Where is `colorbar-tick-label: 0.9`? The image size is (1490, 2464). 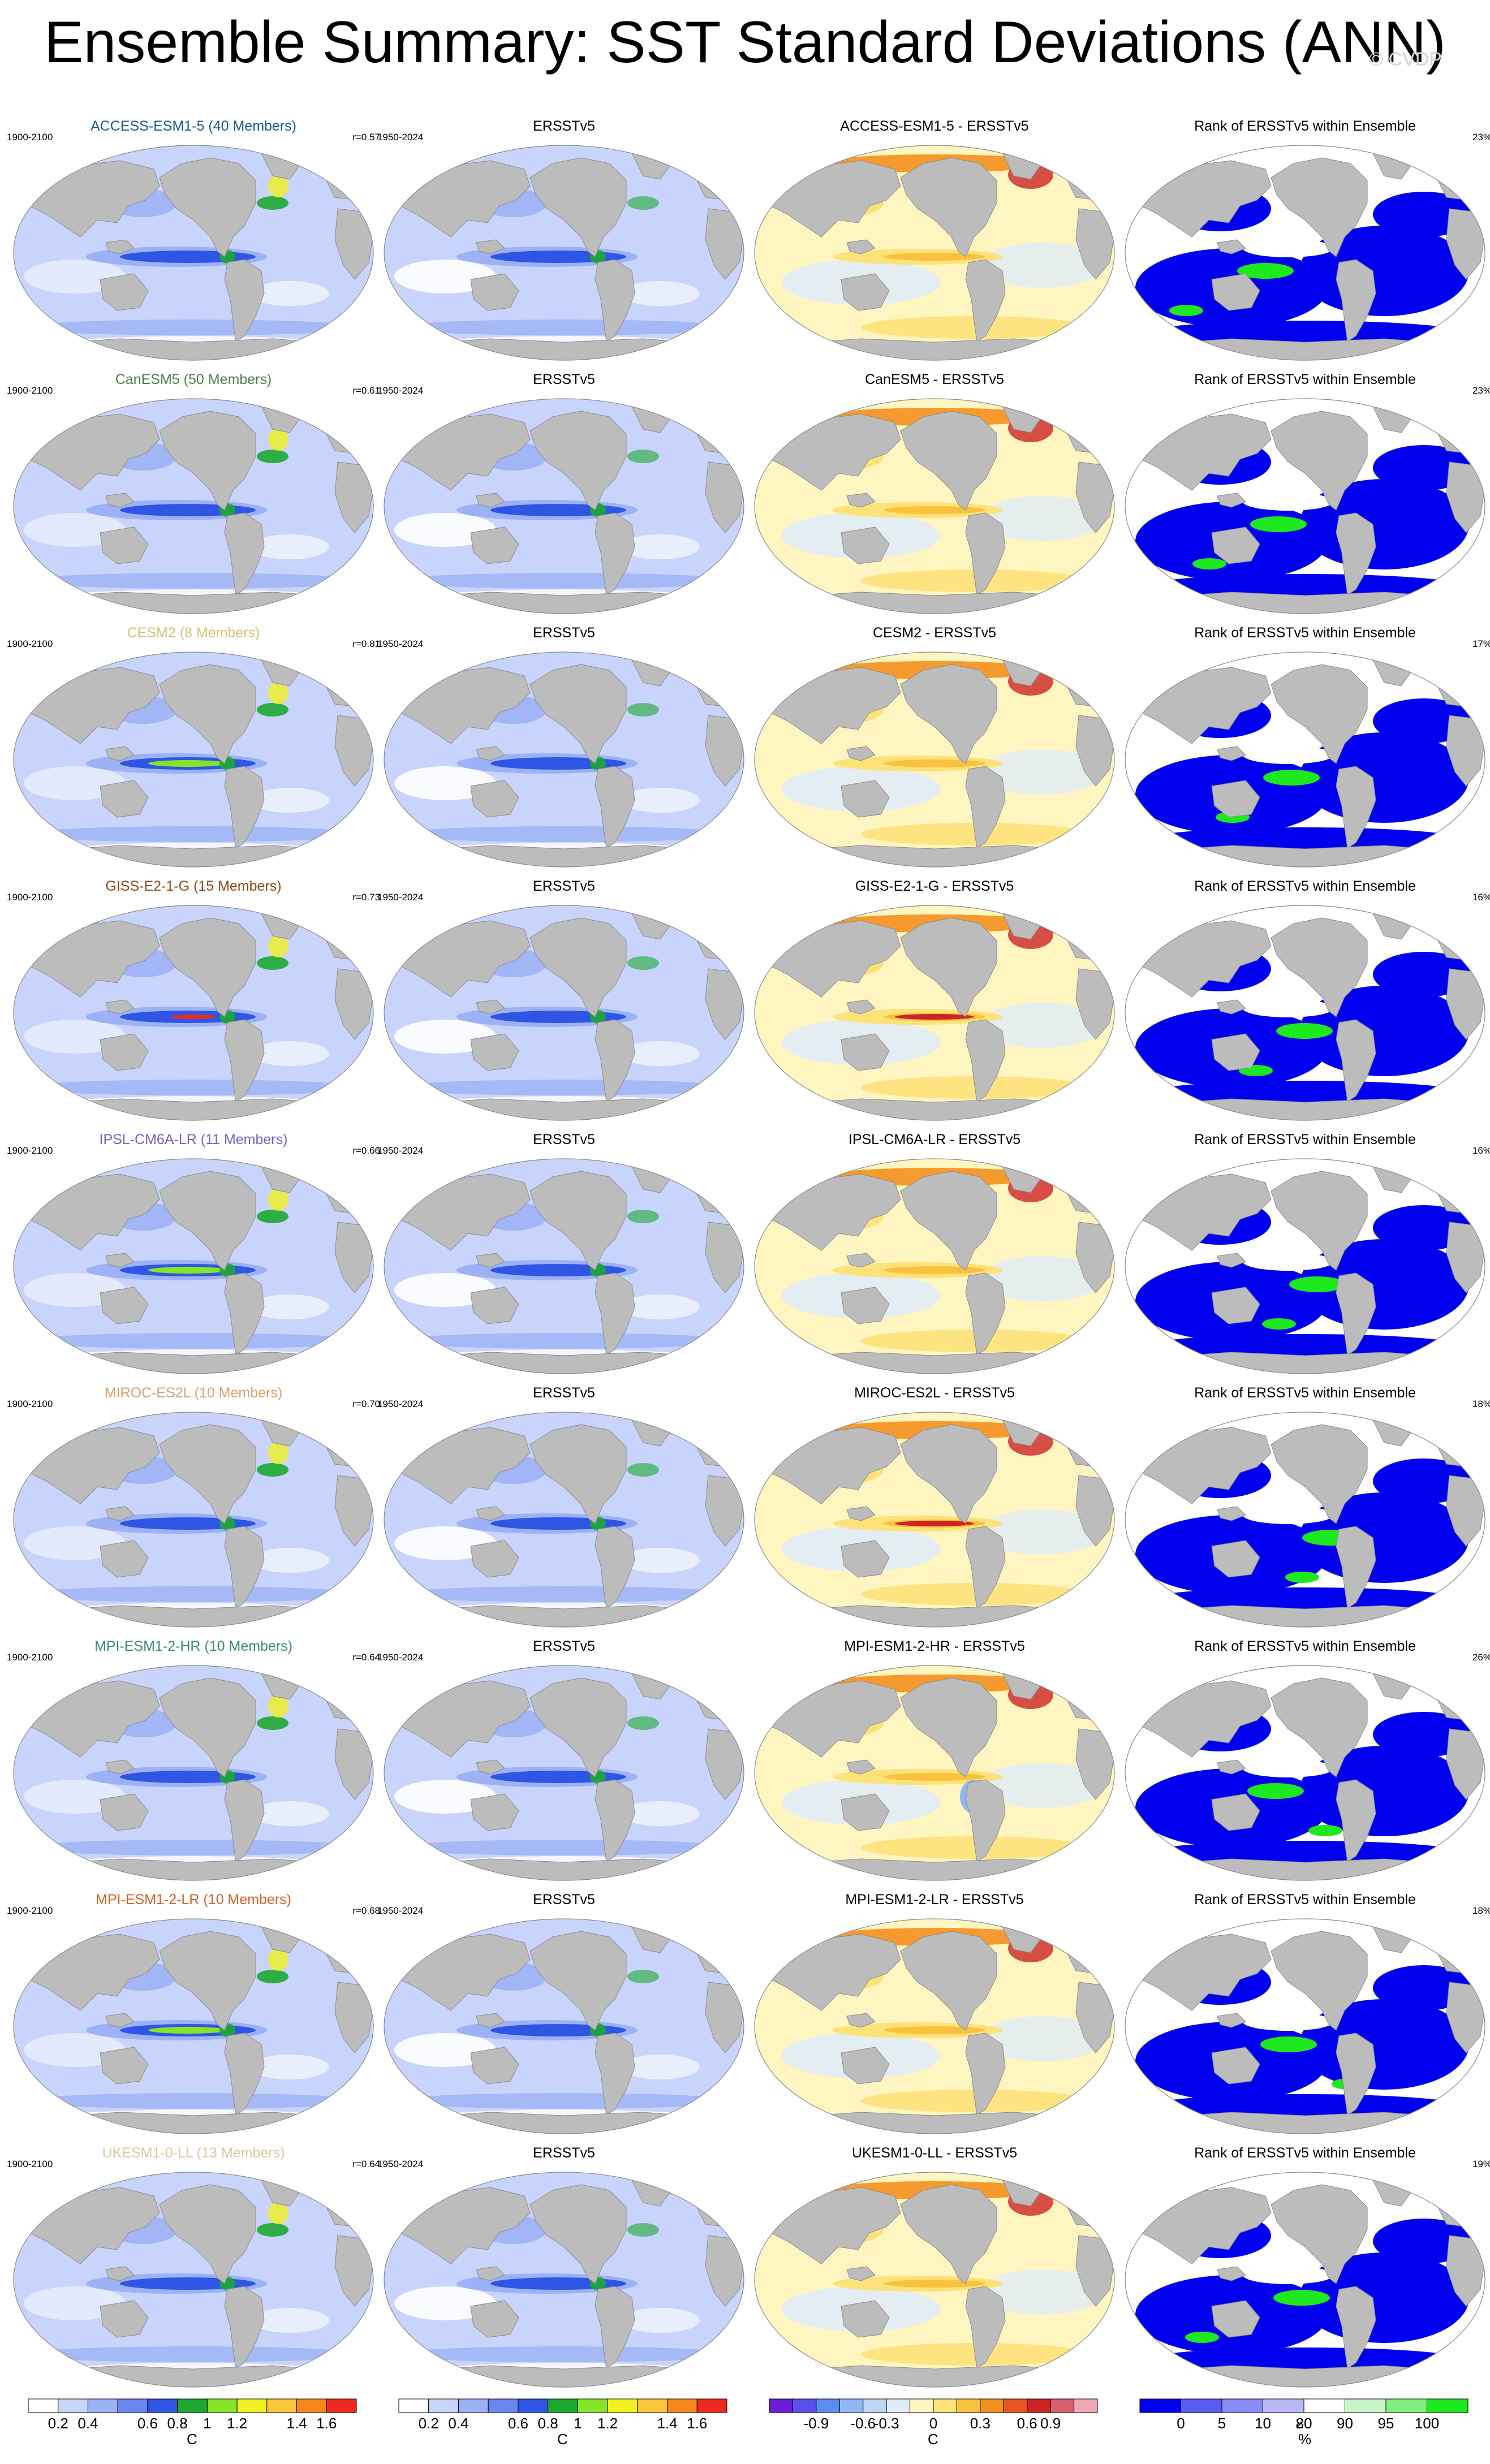
colorbar-tick-label: 0.9 is located at coordinates (1050, 2424).